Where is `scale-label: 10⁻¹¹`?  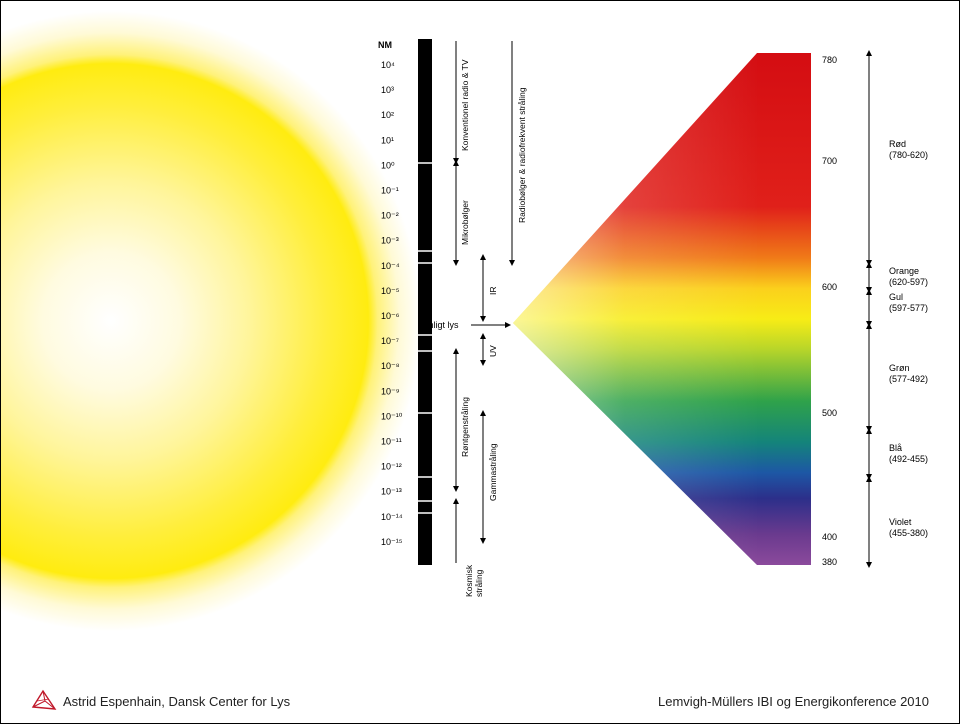 scale-label: 10⁻¹¹ is located at coordinates (391, 442).